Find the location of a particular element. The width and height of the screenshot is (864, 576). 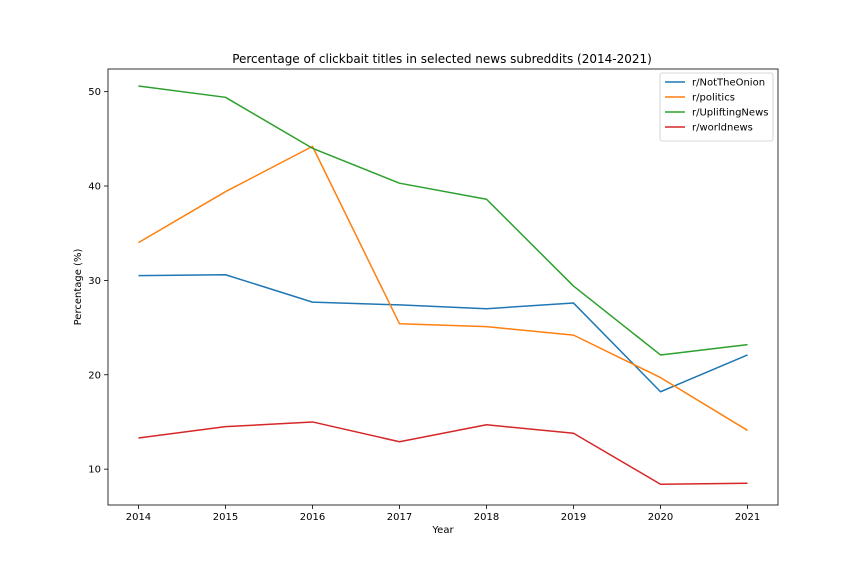

y-tick-label: 50 is located at coordinates (94, 92).